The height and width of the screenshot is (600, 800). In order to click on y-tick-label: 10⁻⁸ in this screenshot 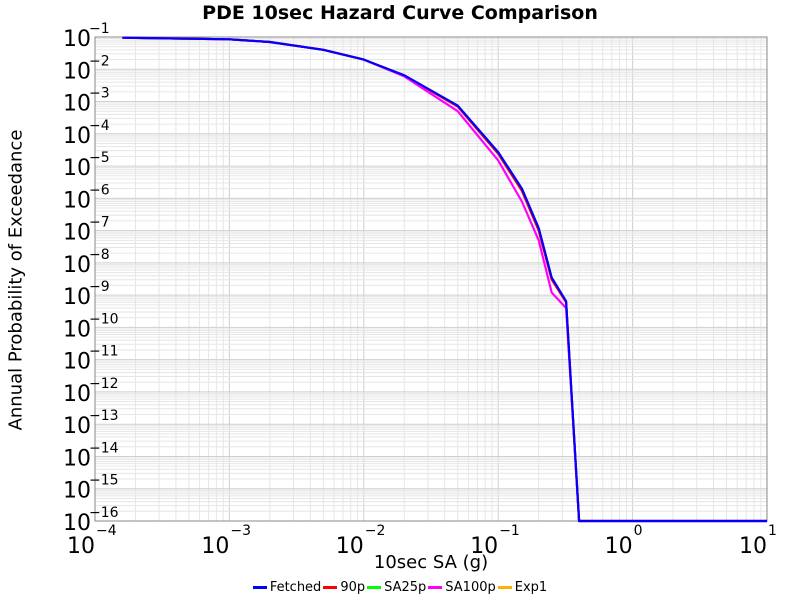, I will do `click(86, 262)`.